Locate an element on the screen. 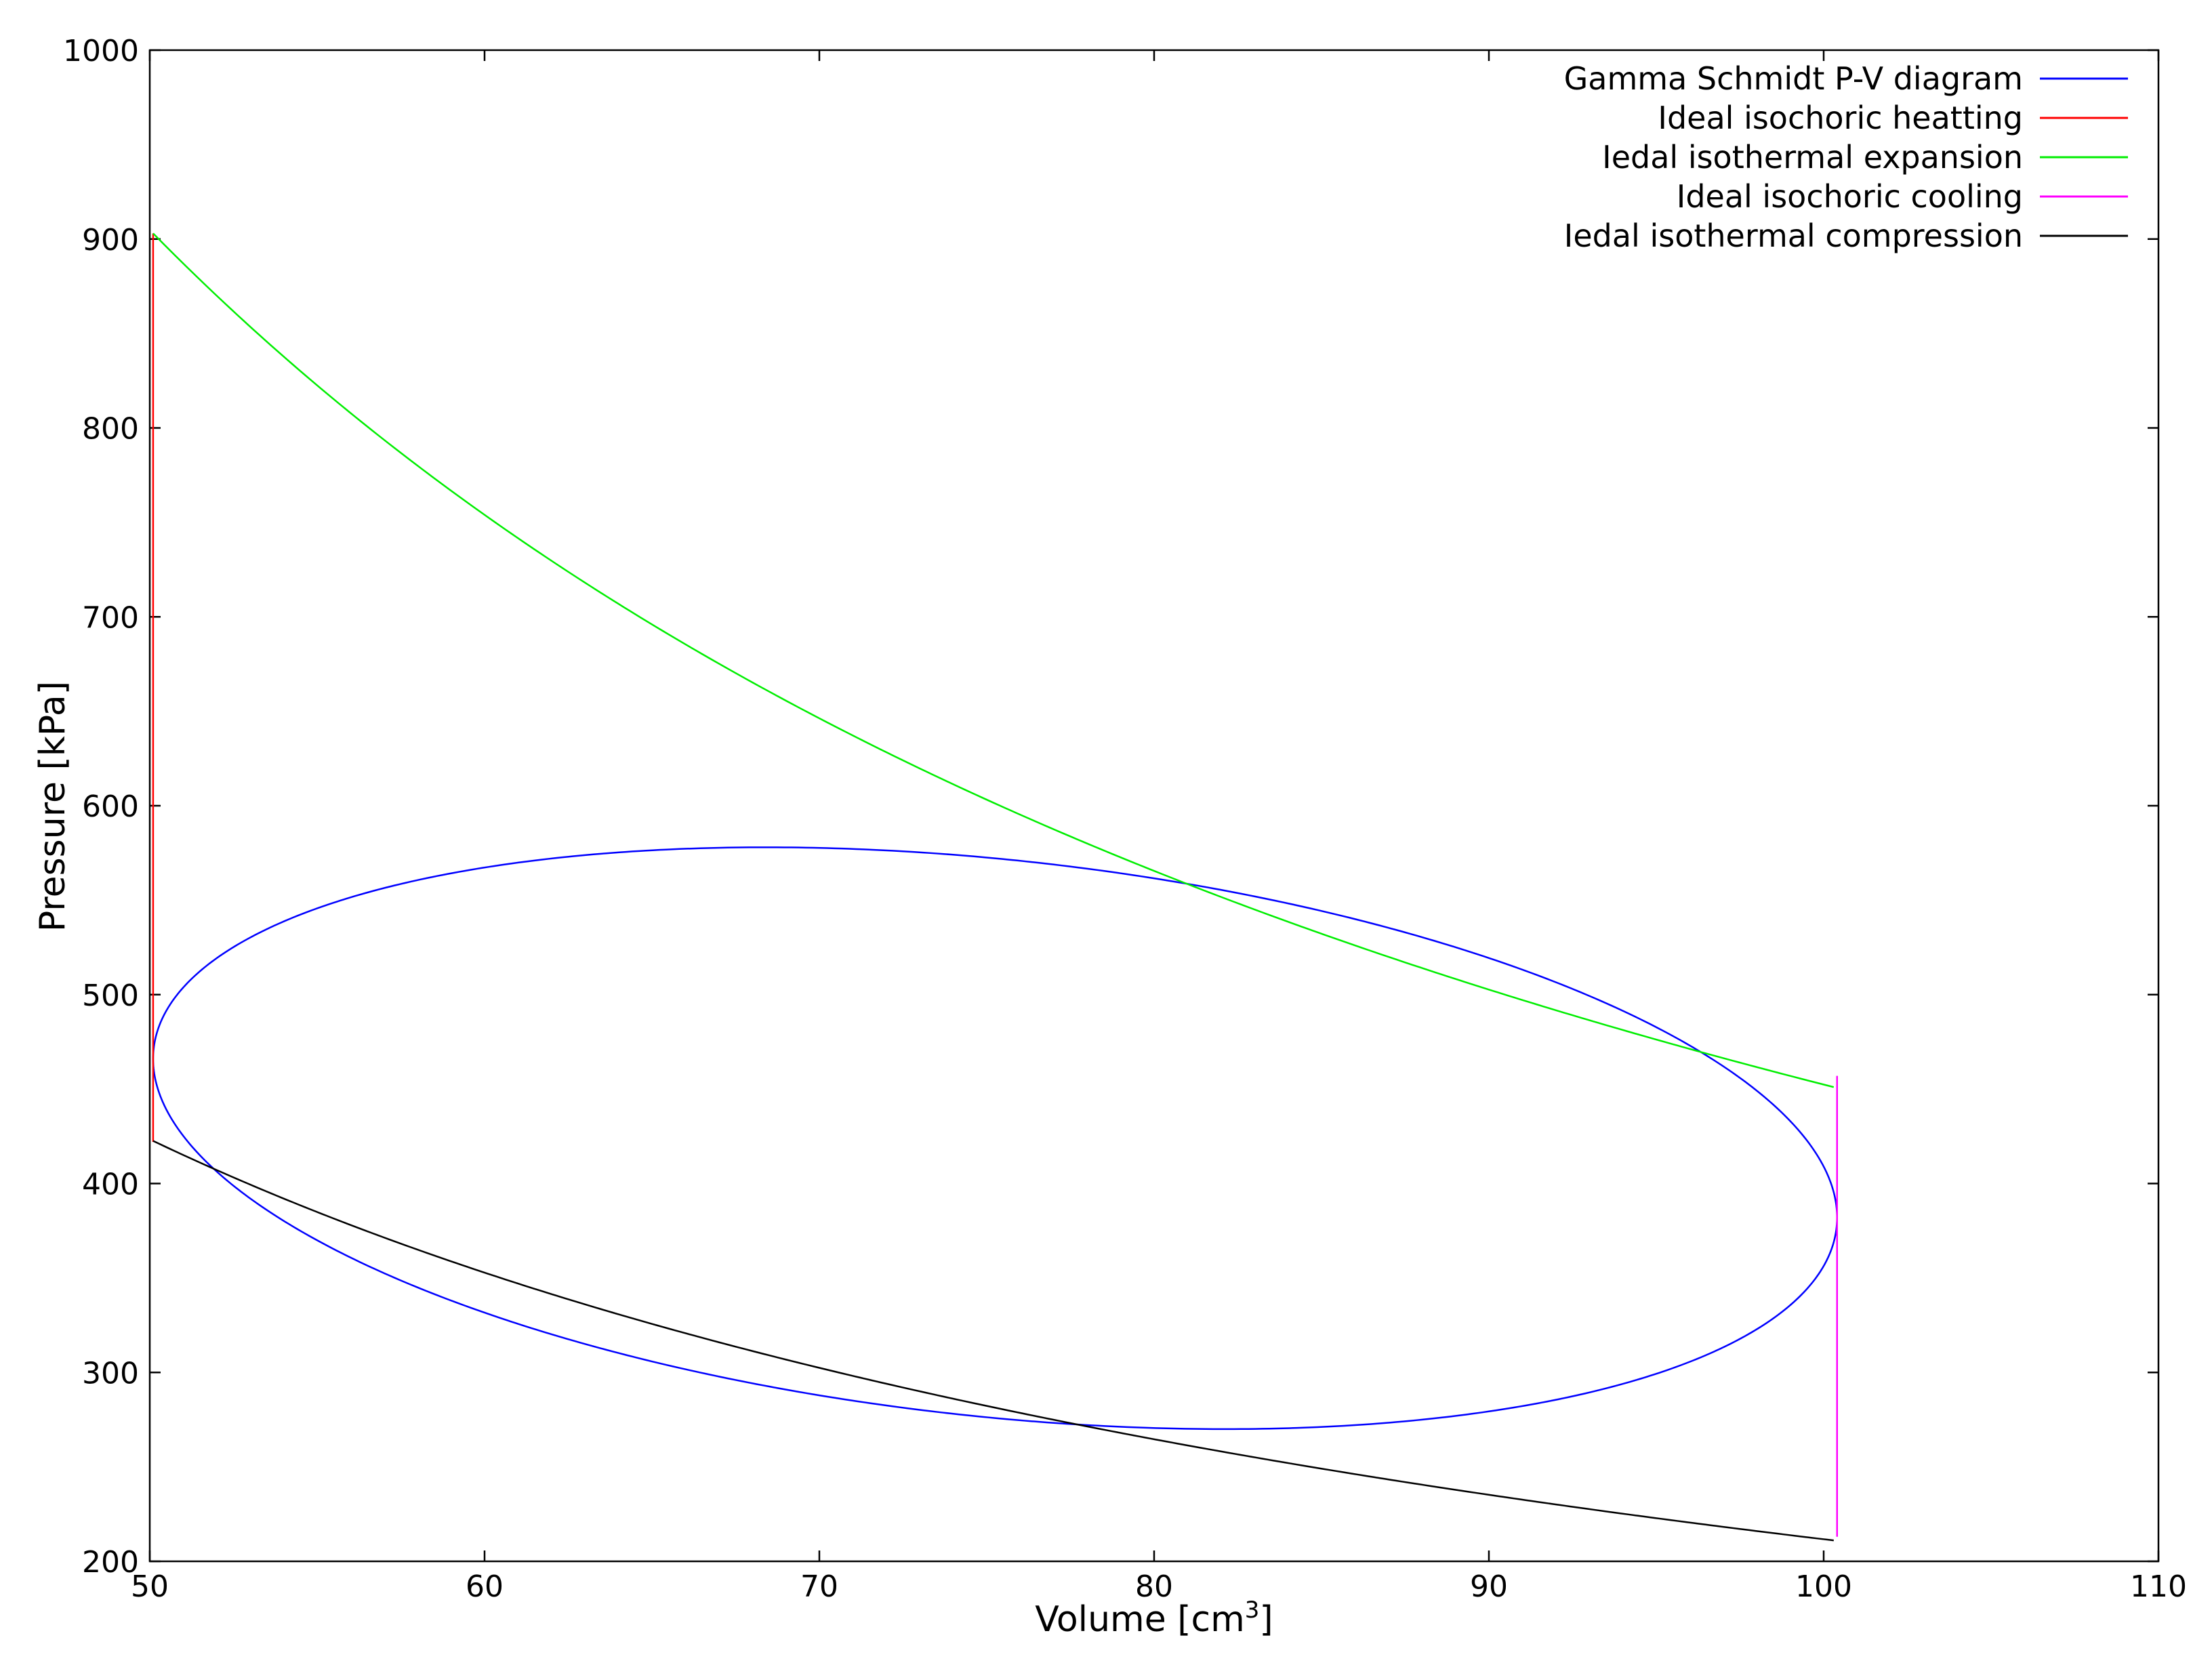  x-tick-label: 100 is located at coordinates (1823, 1586).